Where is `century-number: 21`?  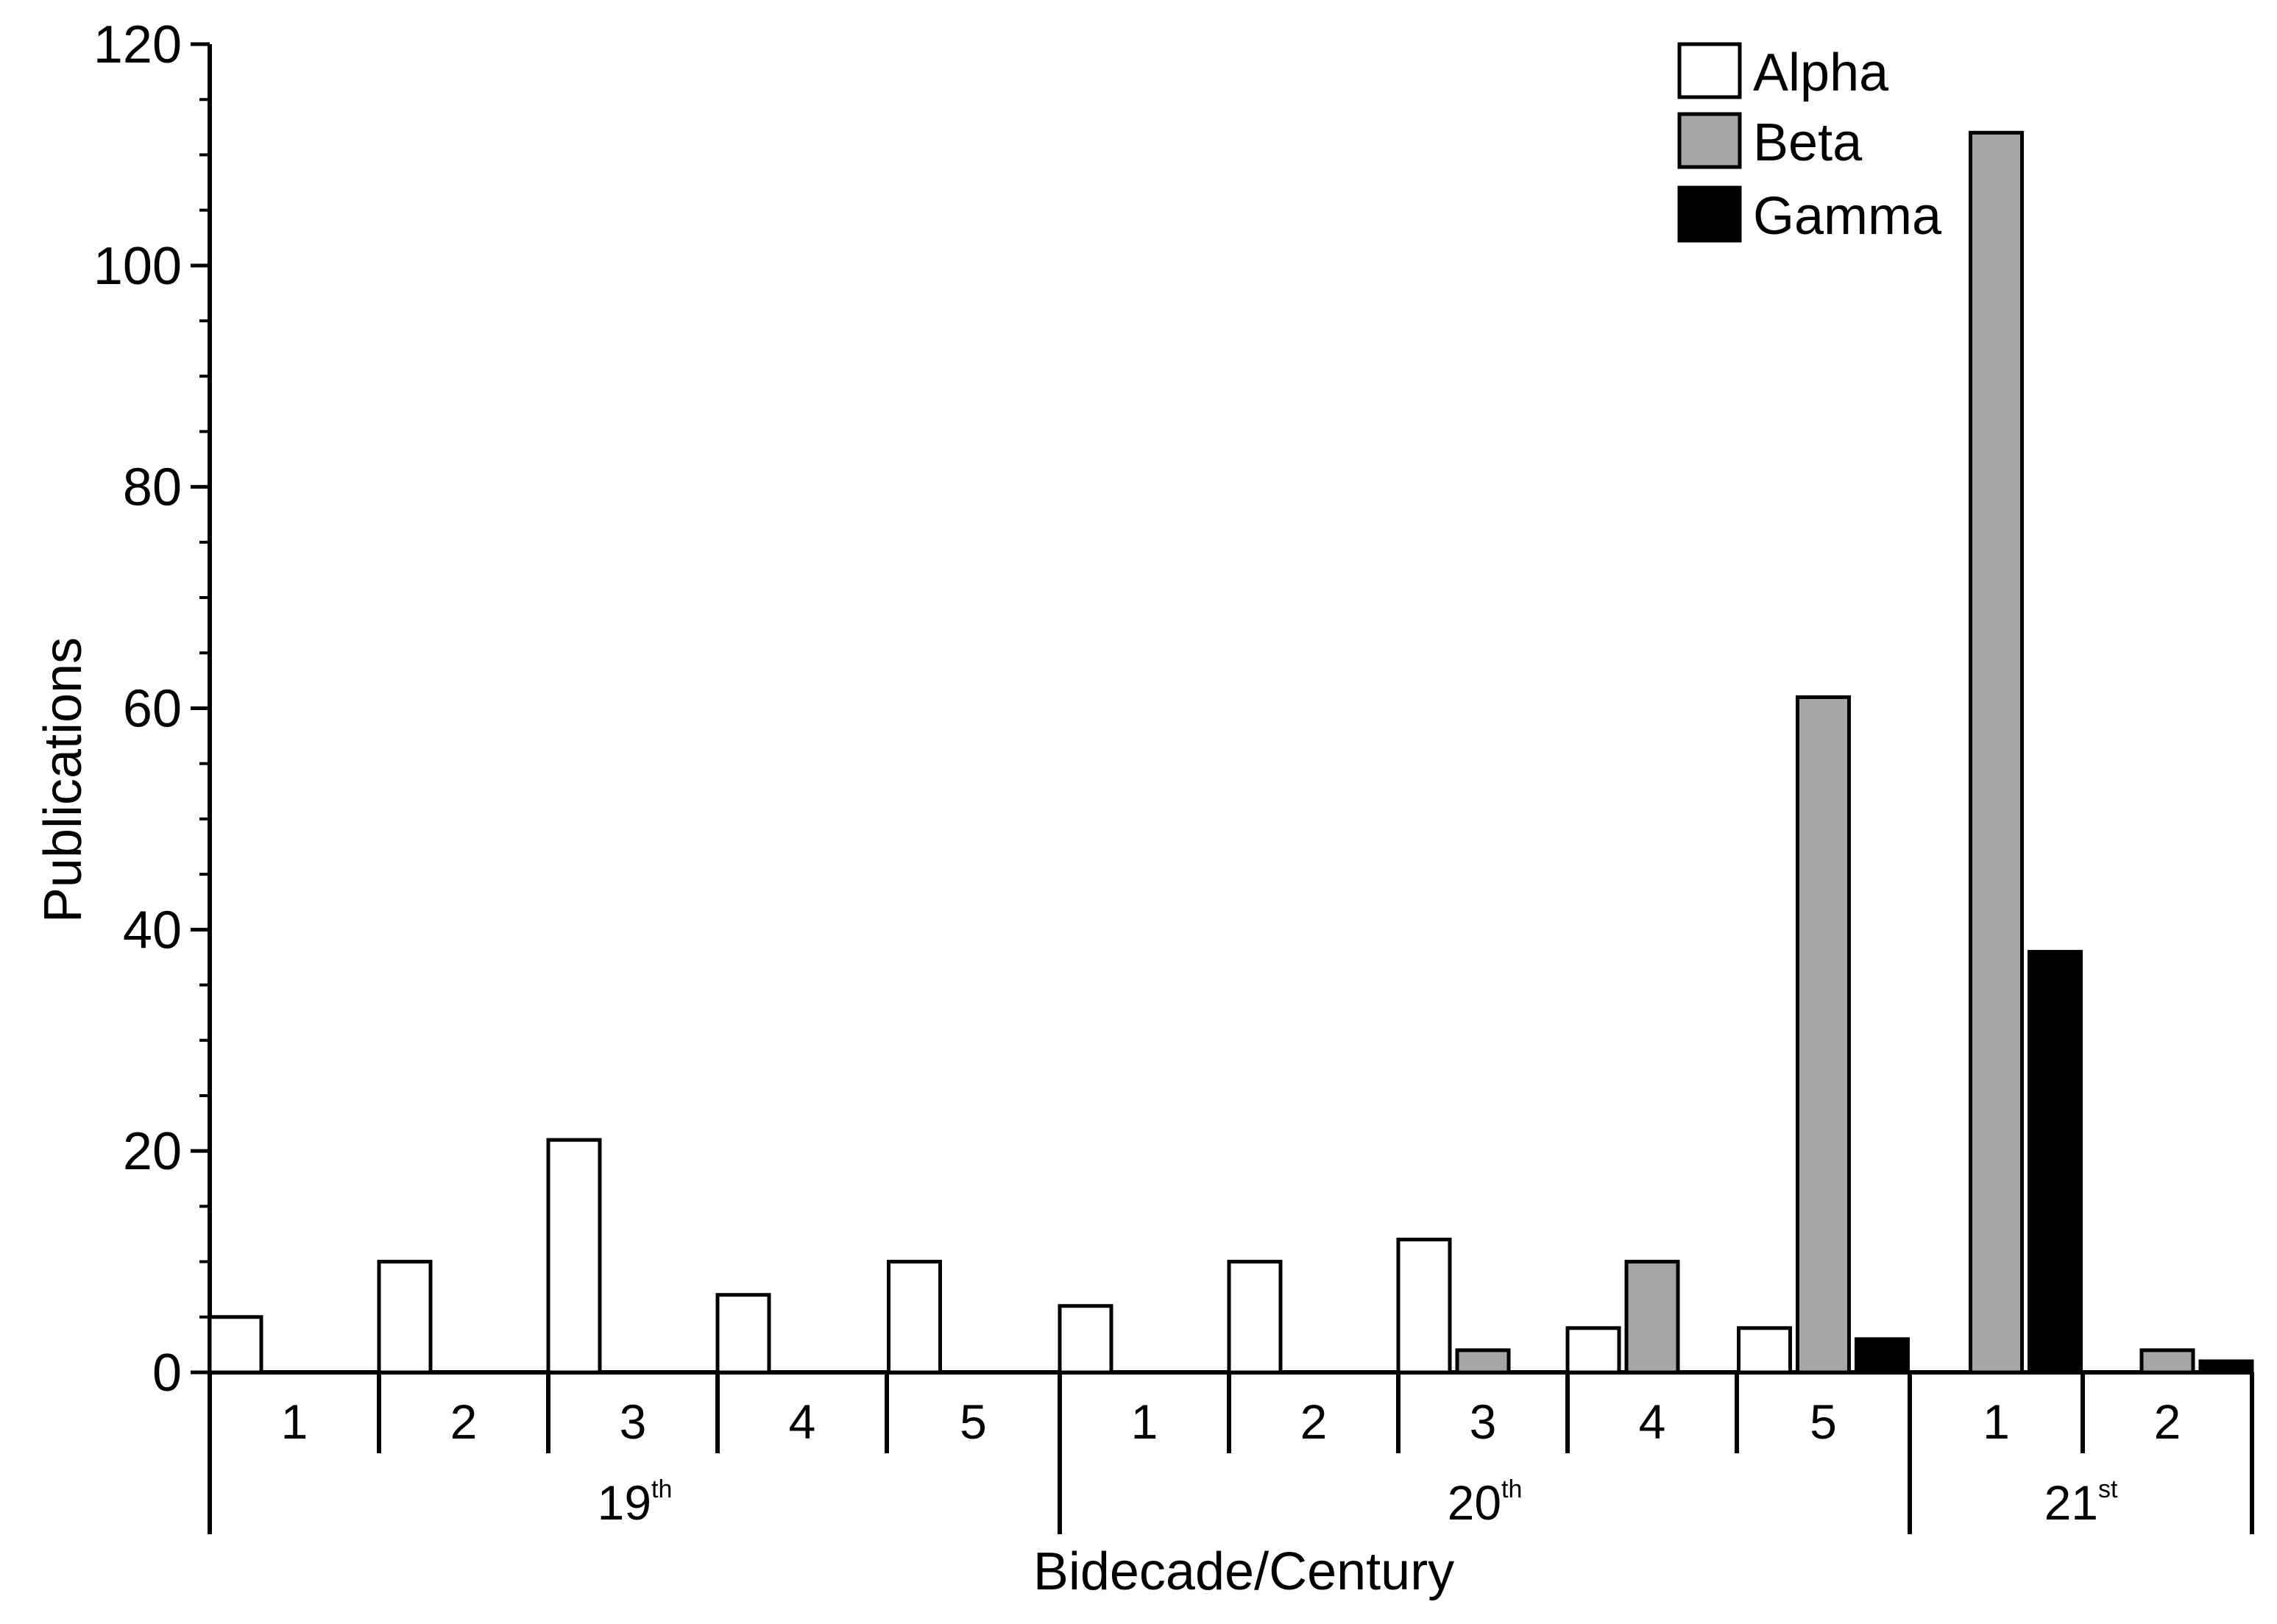 century-number: 21 is located at coordinates (2071, 1503).